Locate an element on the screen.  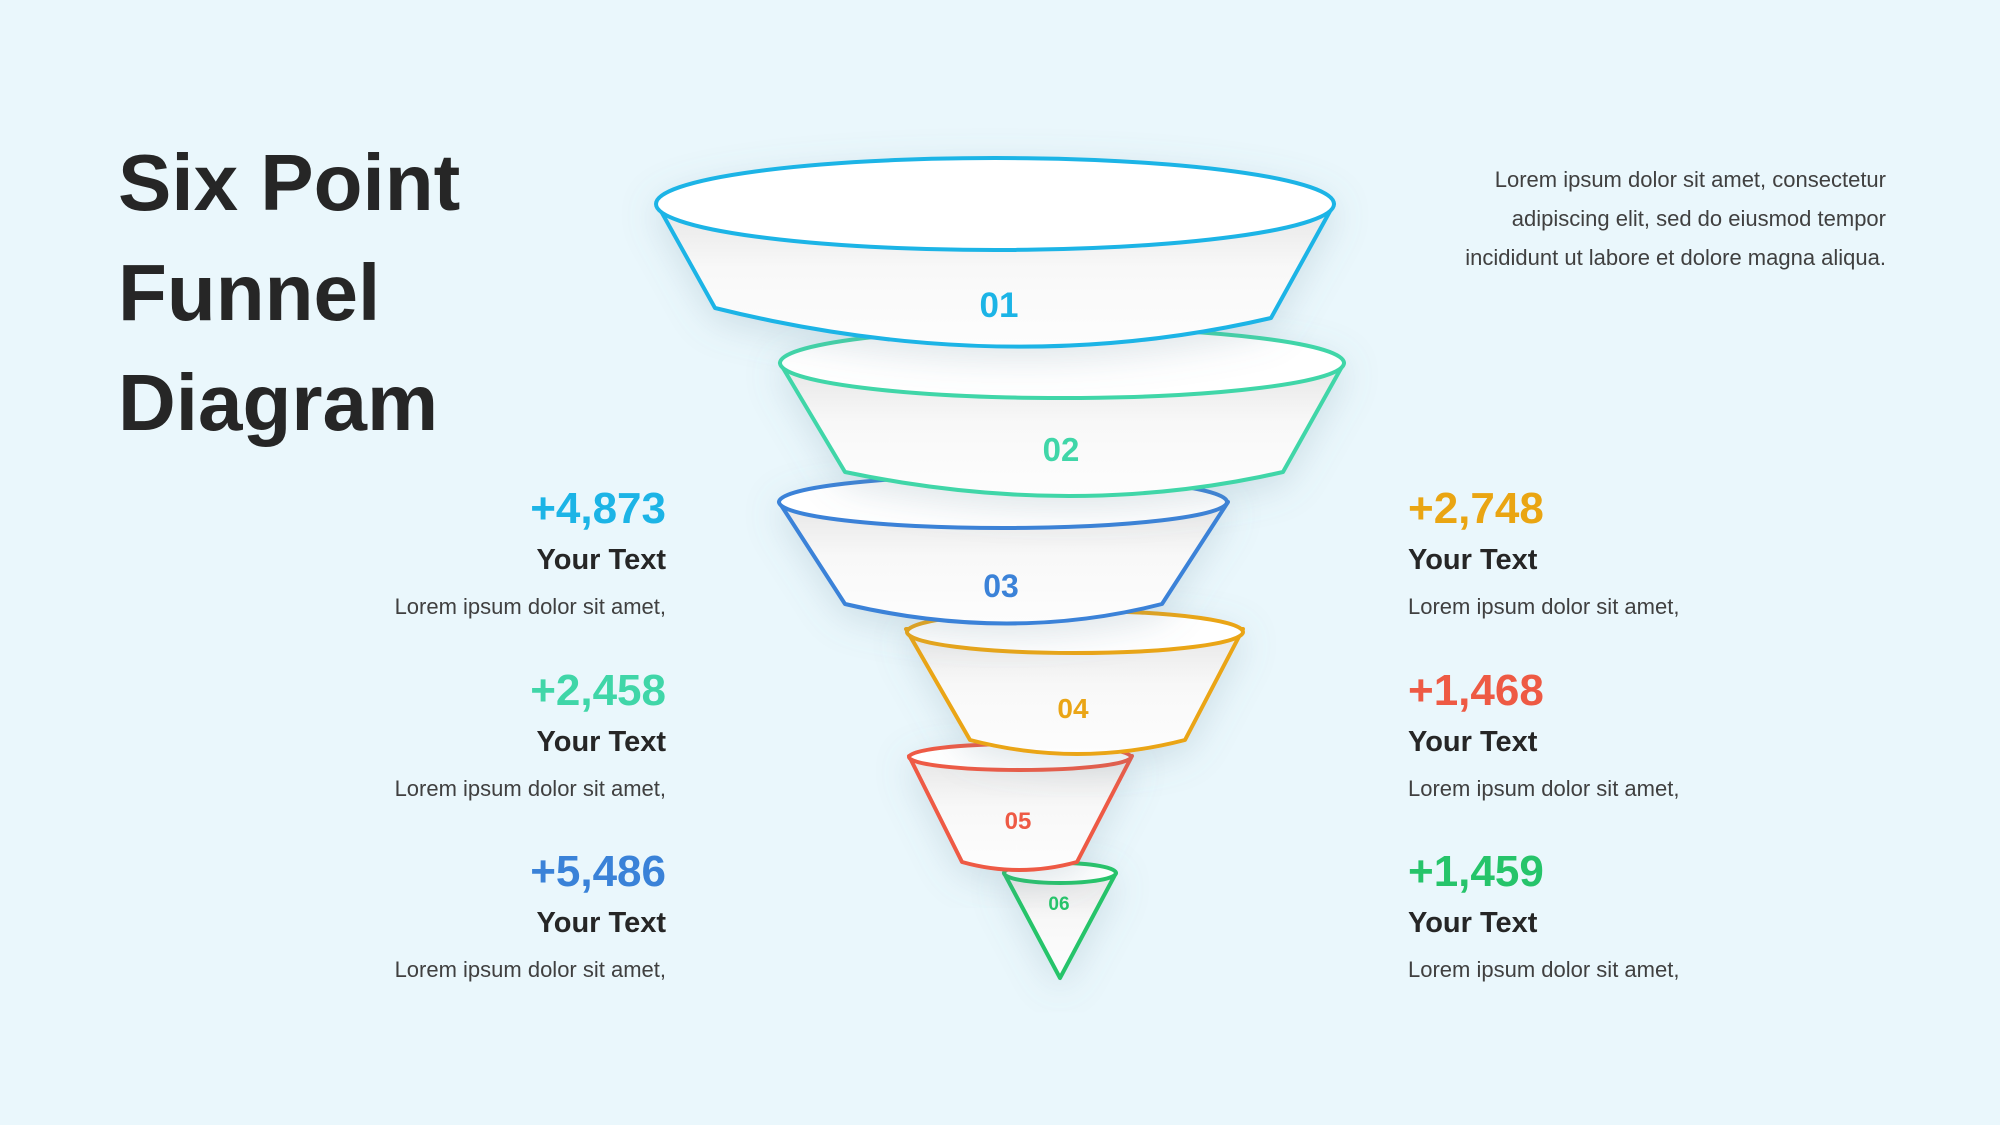
funnel-segment-02: 02 is located at coordinates (1062, 412).